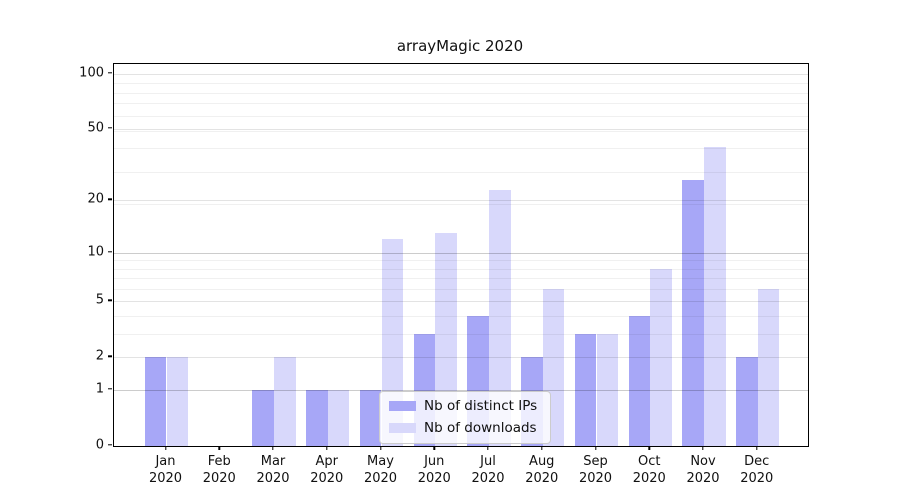 The height and width of the screenshot is (500, 900). What do you see at coordinates (693, 313) in the screenshot?
I see `bar-nov-2020-nb-of-distinct-ips` at bounding box center [693, 313].